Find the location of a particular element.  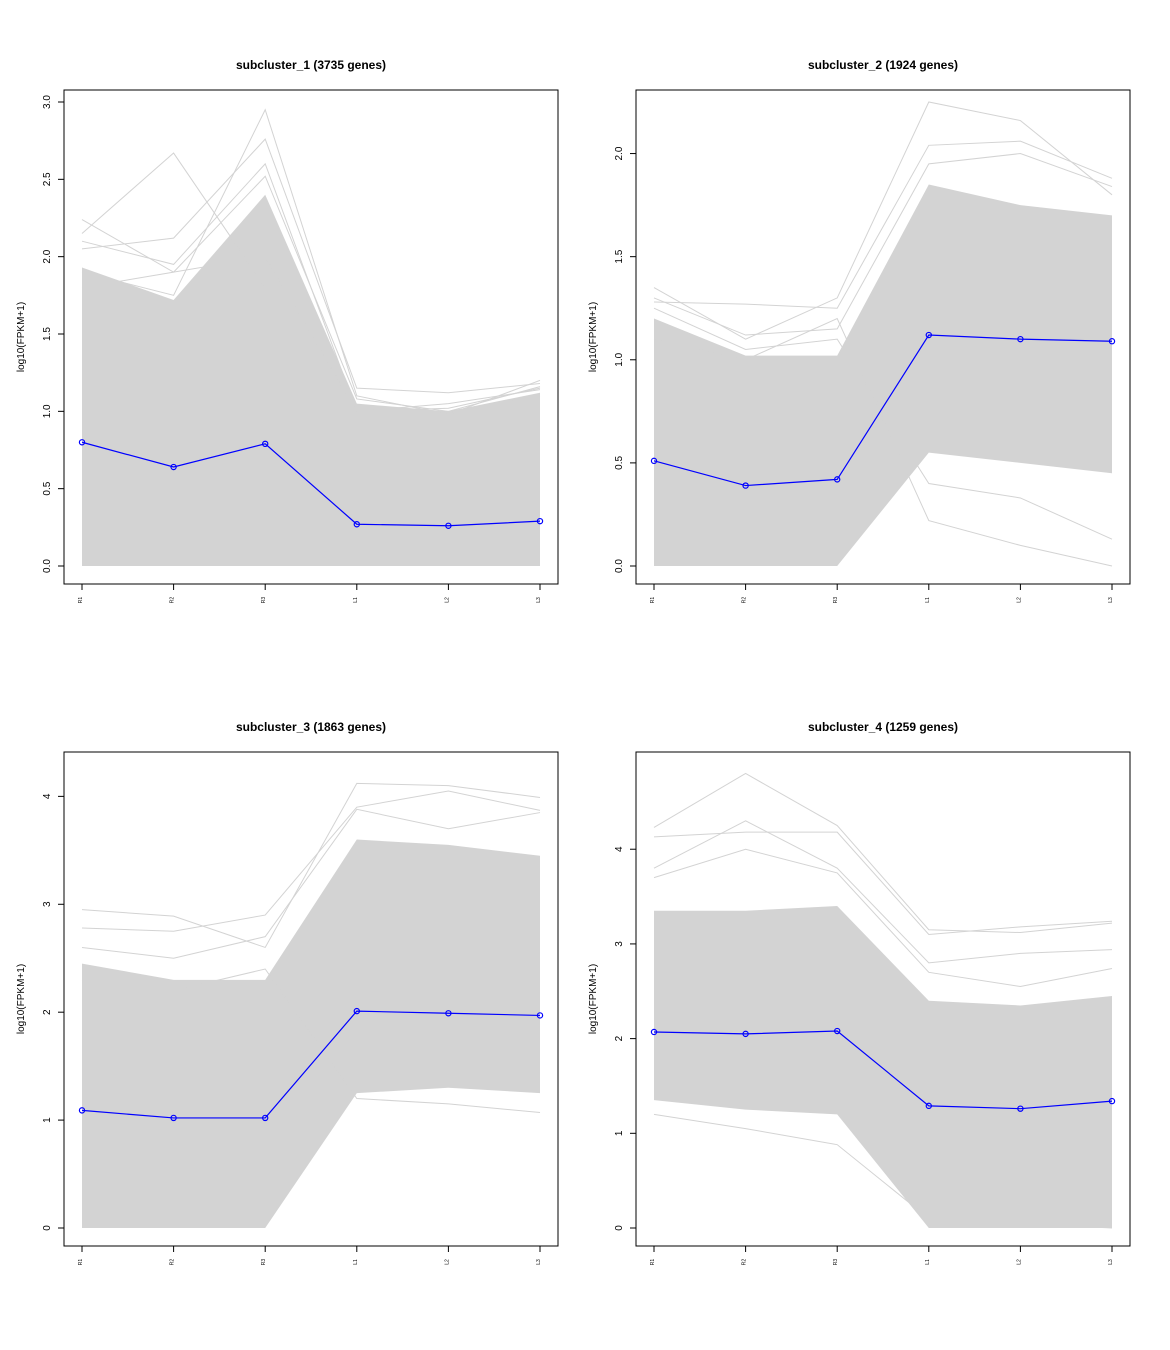

y-tick-label: 2.5 is located at coordinates (47, 179).